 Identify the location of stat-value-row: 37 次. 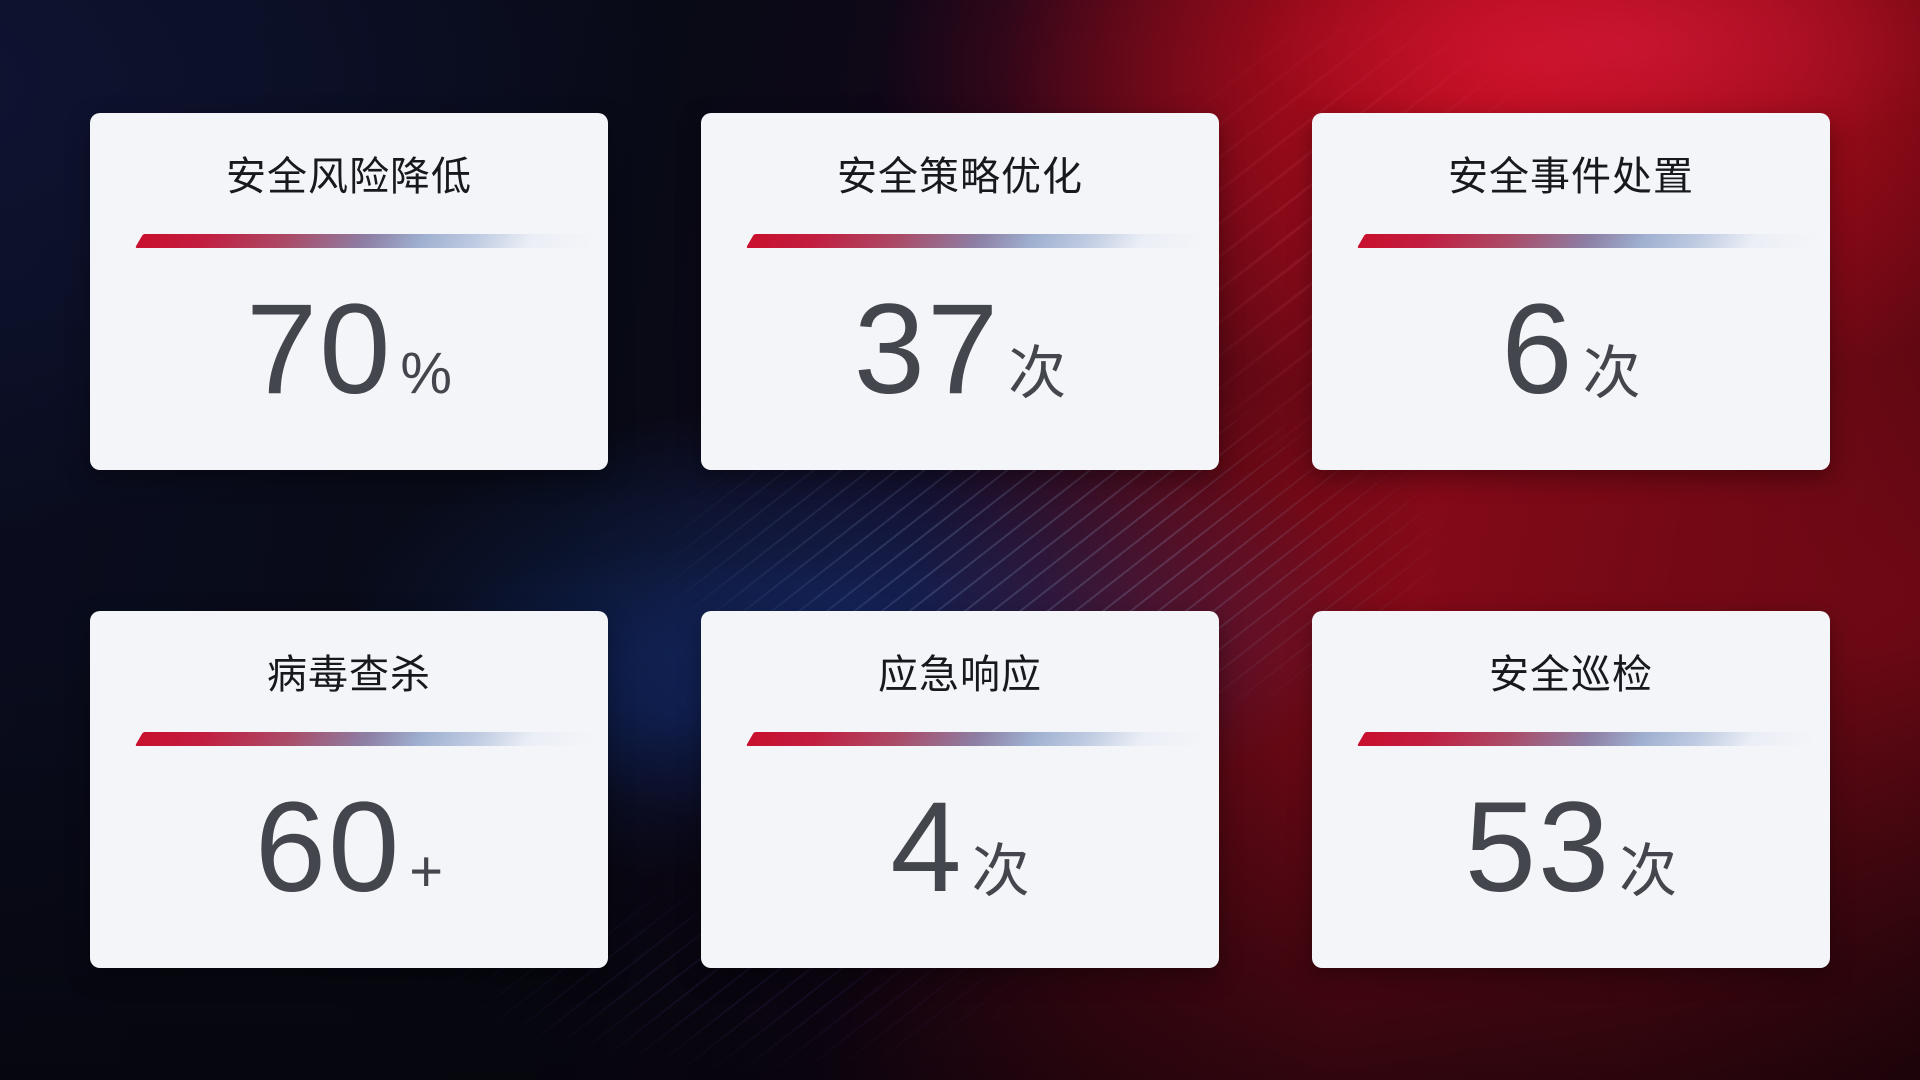
(960, 350).